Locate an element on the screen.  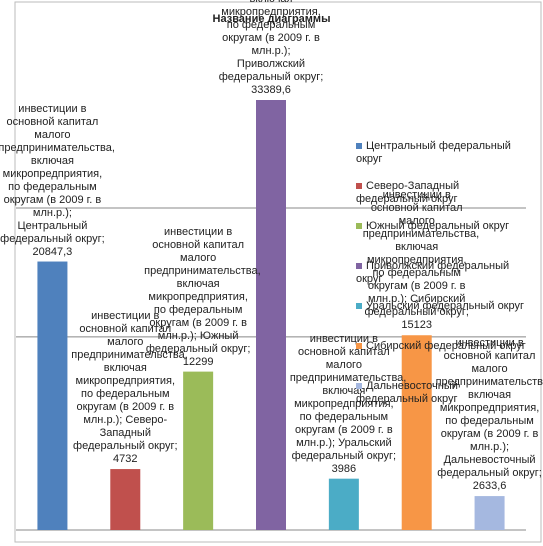
label-category: Центральный федеральный округ is located at coordinates (51, 232).